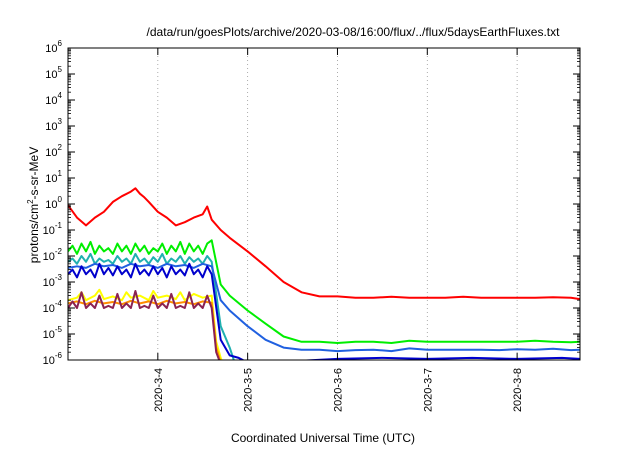 The image size is (640, 453). Describe the element at coordinates (60, 95) in the screenshot. I see `y-tick-label-exp: 4` at that location.